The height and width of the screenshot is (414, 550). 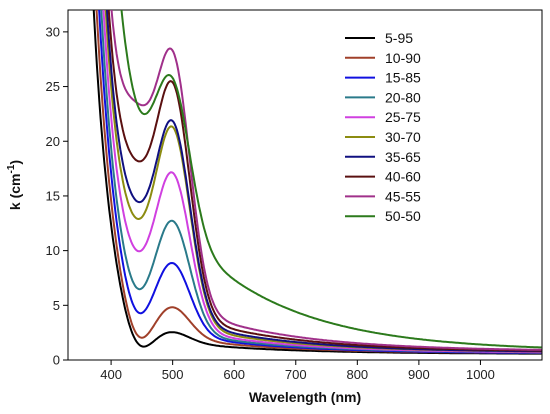 I want to click on y-tick-label: 10, so click(x=53, y=250).